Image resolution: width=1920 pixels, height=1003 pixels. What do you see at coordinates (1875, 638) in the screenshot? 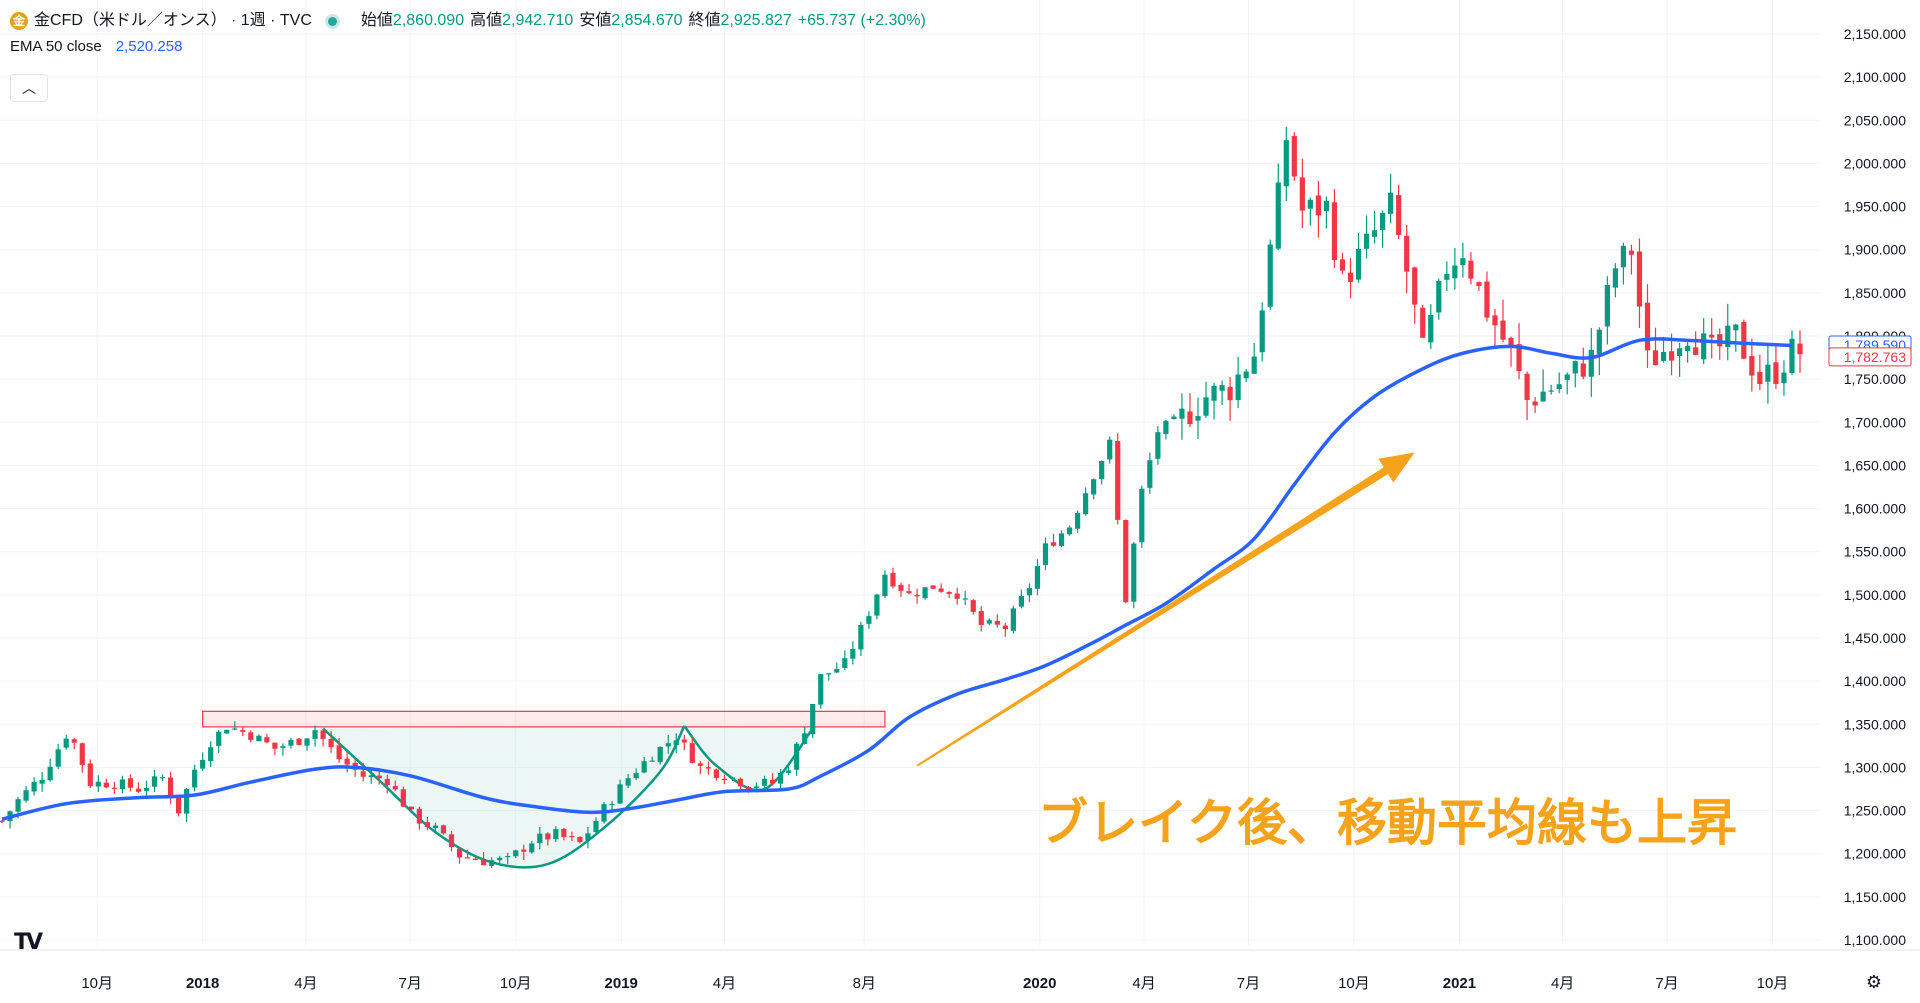
I see `y-tick-label: 1,450.000` at bounding box center [1875, 638].